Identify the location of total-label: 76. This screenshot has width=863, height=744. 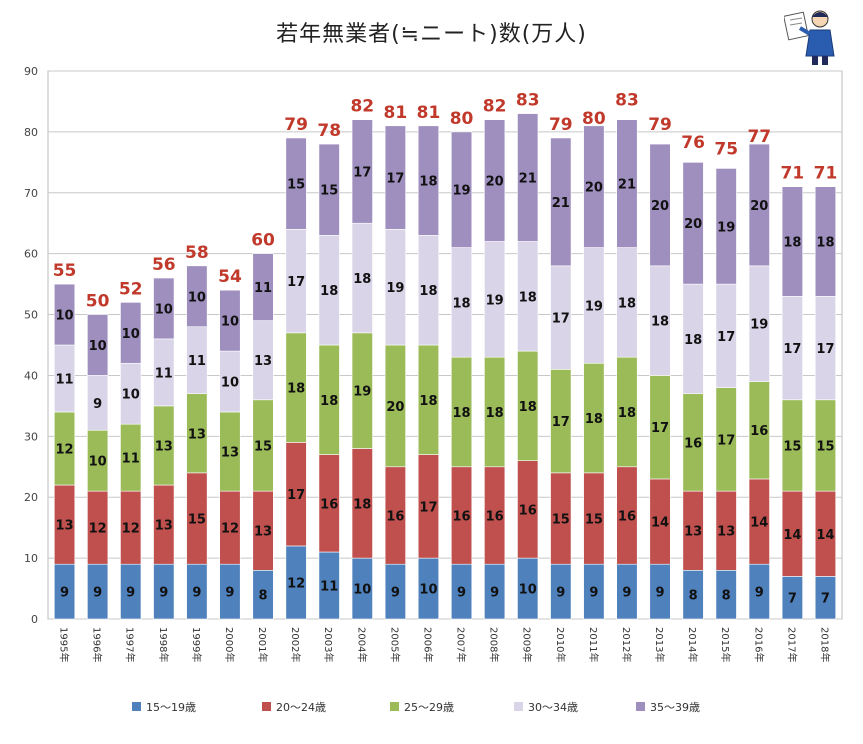
(693, 143).